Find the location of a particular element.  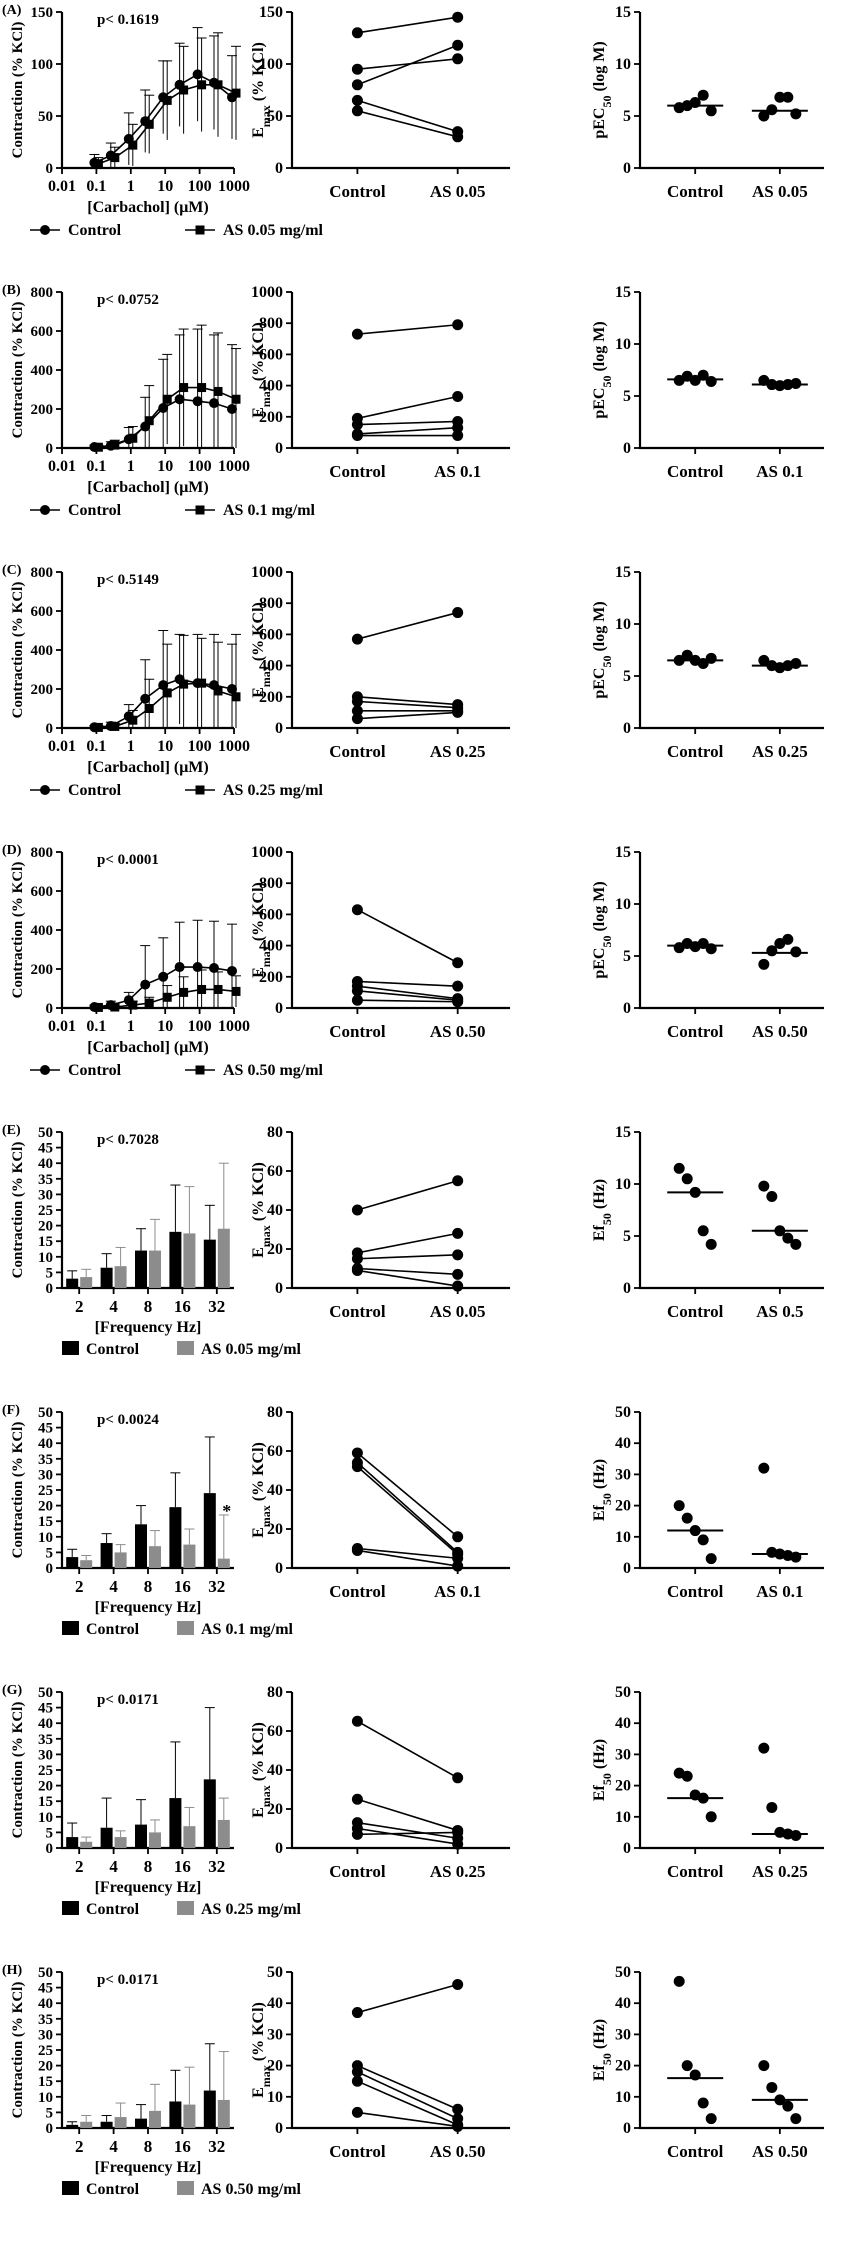

legend-label: AS 0.1 mg/ml is located at coordinates (269, 510).